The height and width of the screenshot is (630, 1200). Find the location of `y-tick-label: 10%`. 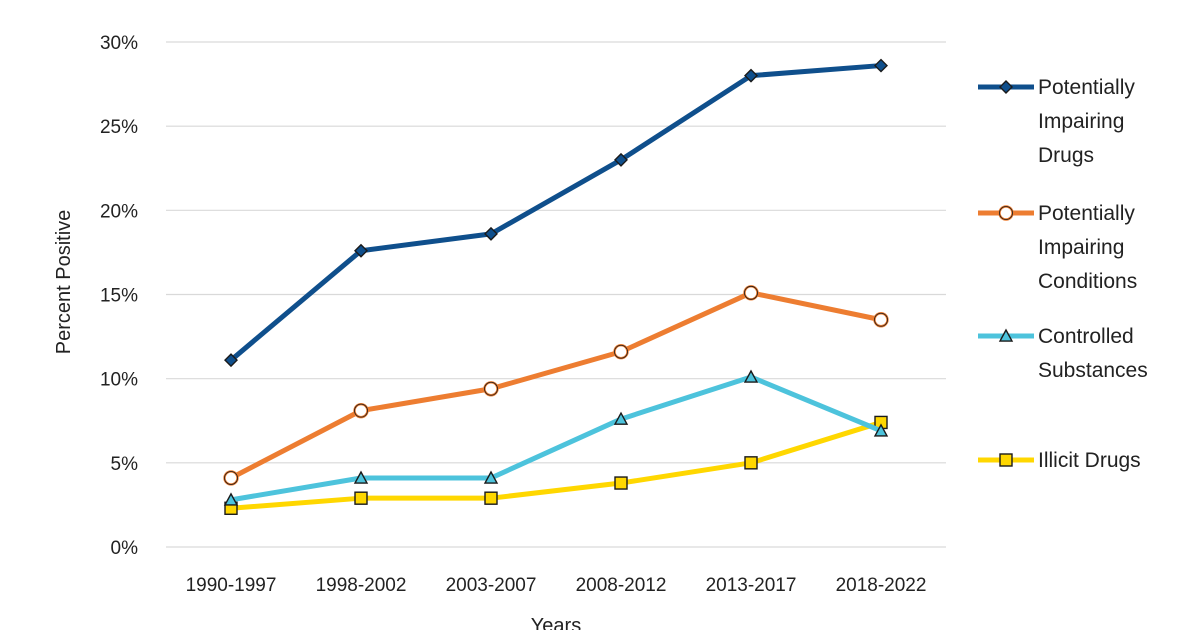

y-tick-label: 10% is located at coordinates (119, 380).